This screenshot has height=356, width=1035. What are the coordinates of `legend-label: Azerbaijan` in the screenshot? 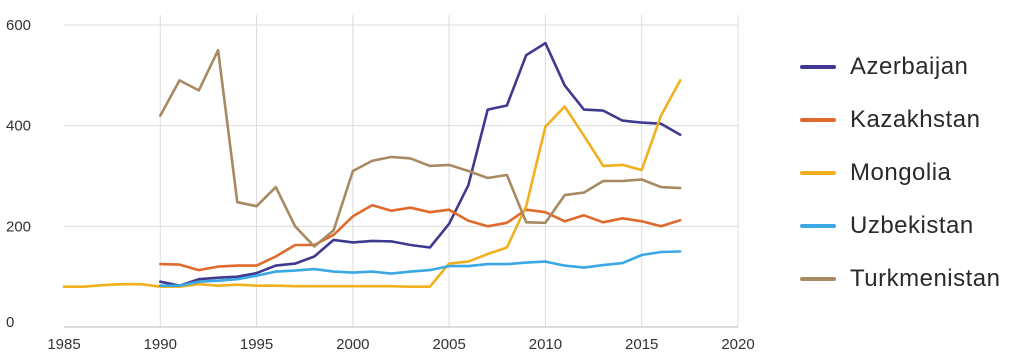 It's located at (909, 66).